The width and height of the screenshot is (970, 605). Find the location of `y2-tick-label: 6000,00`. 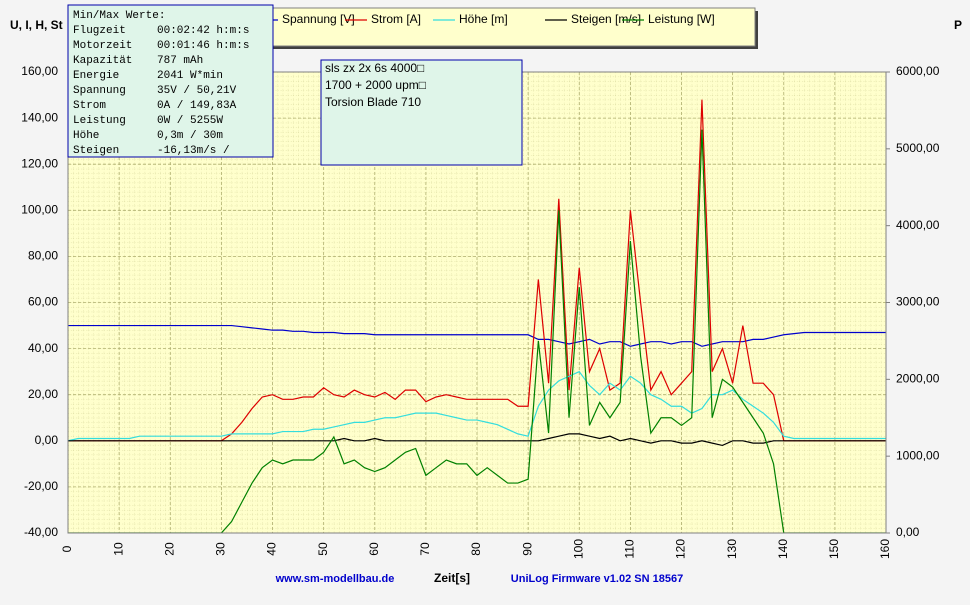

y2-tick-label: 6000,00 is located at coordinates (918, 71).